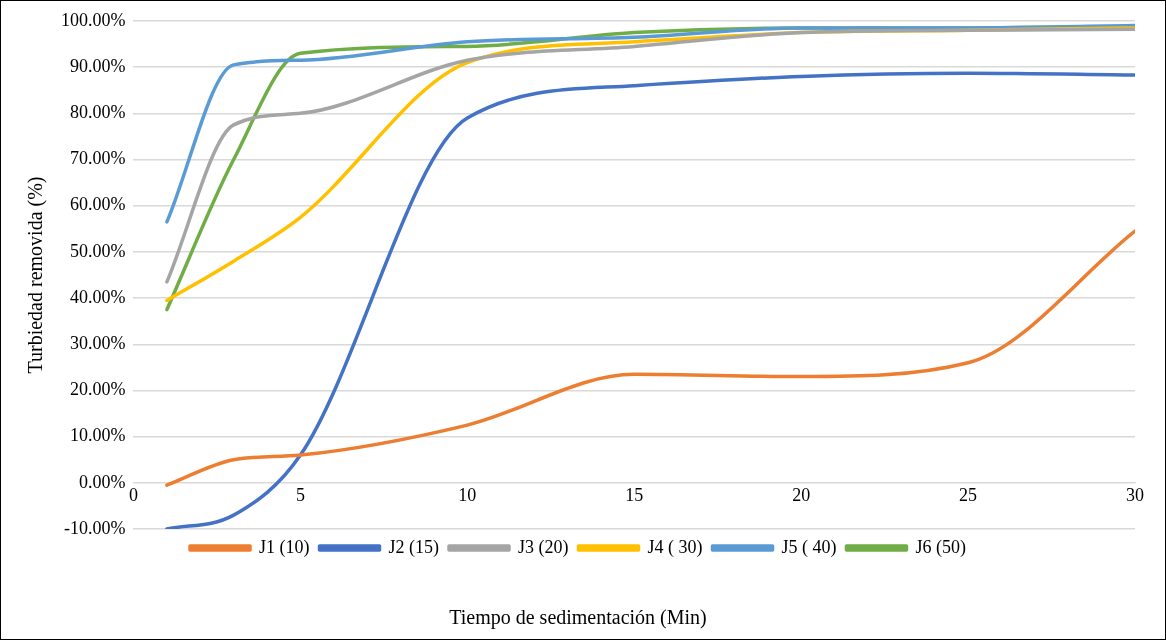 The image size is (1166, 640). What do you see at coordinates (809, 547) in the screenshot?
I see `legend-label: J5 ( 40)` at bounding box center [809, 547].